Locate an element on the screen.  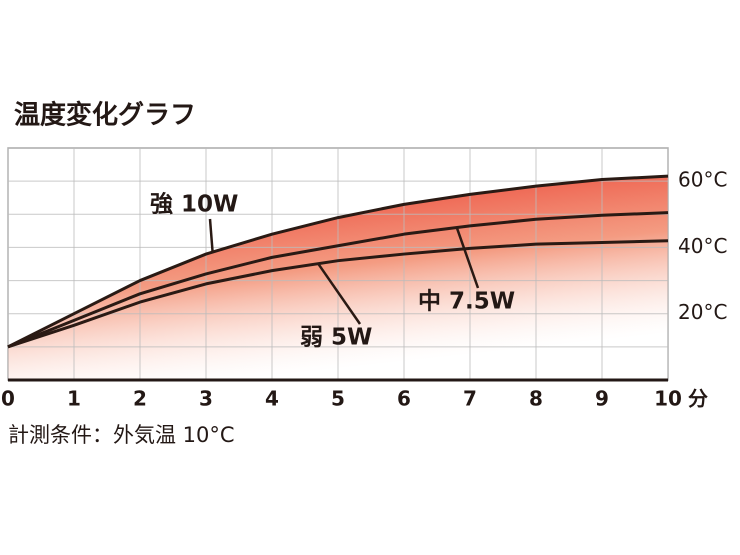
series-label: 弱 5W is located at coordinates (336, 338).